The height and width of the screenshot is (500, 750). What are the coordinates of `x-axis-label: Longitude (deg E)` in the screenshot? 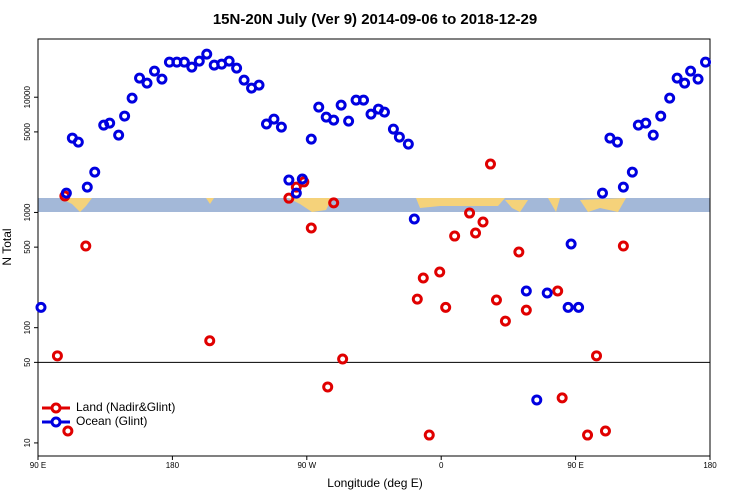 It's located at (374, 483).